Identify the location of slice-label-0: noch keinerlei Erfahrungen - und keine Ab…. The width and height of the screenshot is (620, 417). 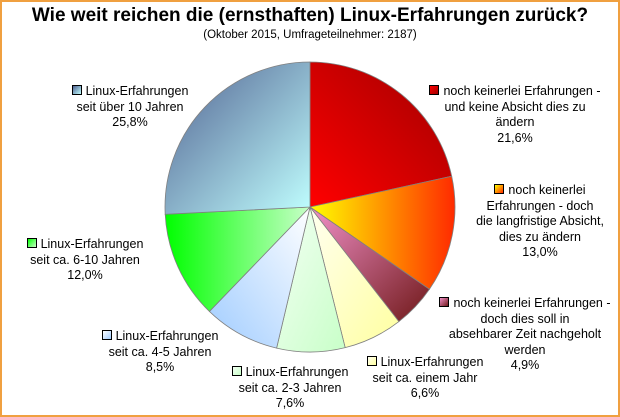
(515, 115).